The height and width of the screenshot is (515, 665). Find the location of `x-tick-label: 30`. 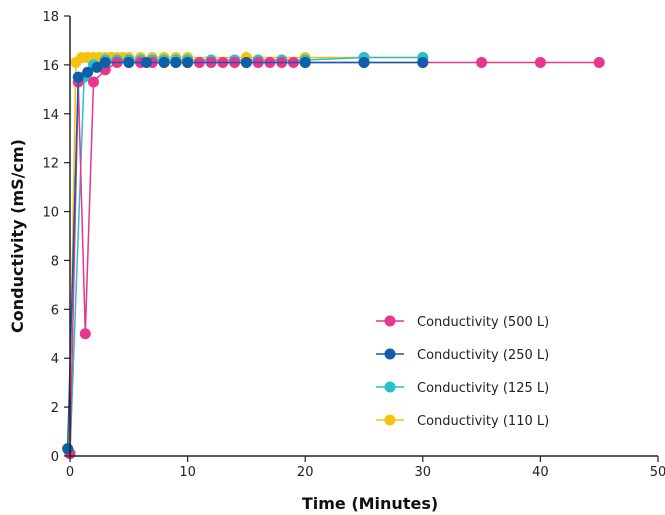

x-tick-label: 30 is located at coordinates (423, 472).